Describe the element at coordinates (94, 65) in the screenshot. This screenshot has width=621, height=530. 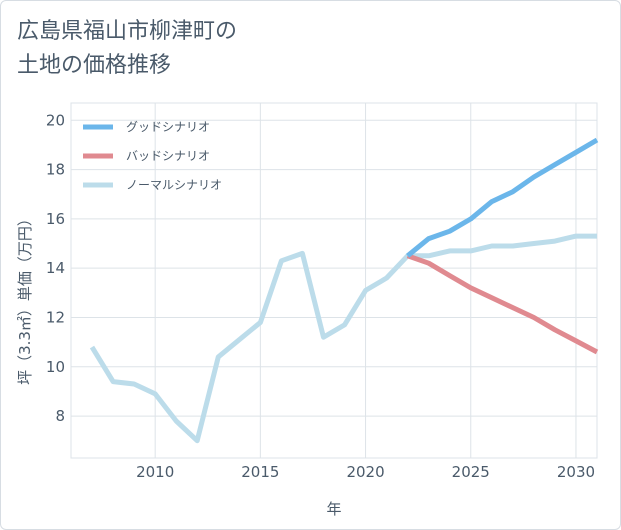
I see `chart-title-line-2: 土地の価格推移` at that location.